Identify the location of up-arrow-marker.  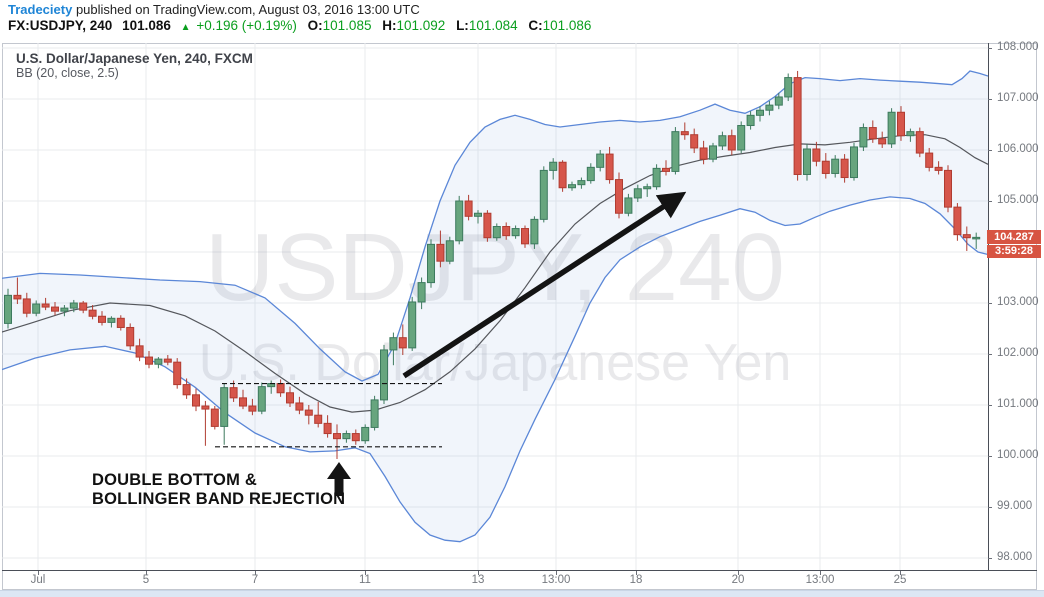
(339, 479).